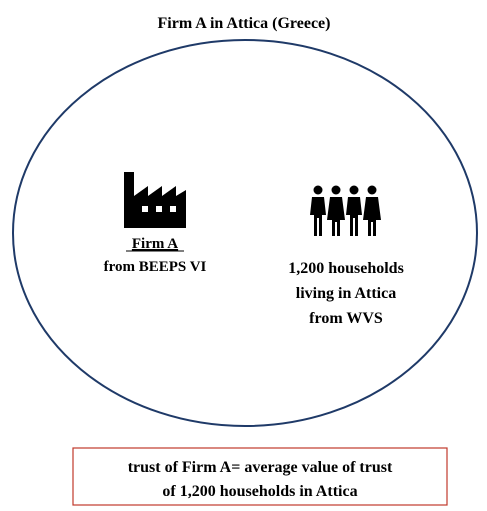  What do you see at coordinates (346, 268) in the screenshot?
I see `households-line: 1,200 households` at bounding box center [346, 268].